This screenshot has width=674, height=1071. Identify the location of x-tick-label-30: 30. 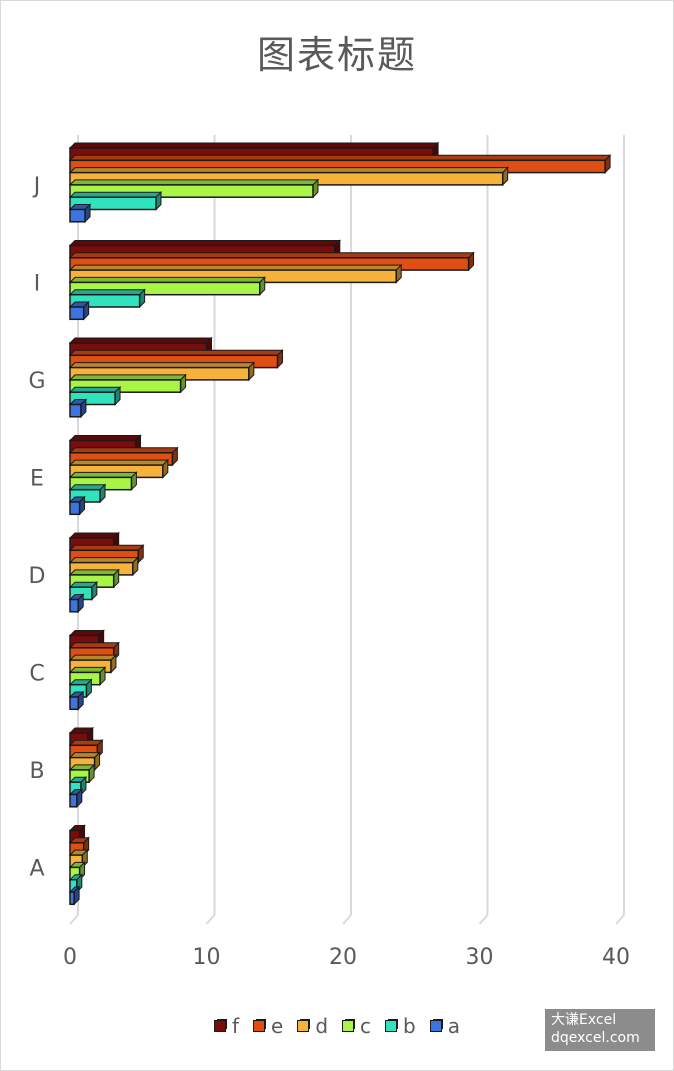
(480, 957).